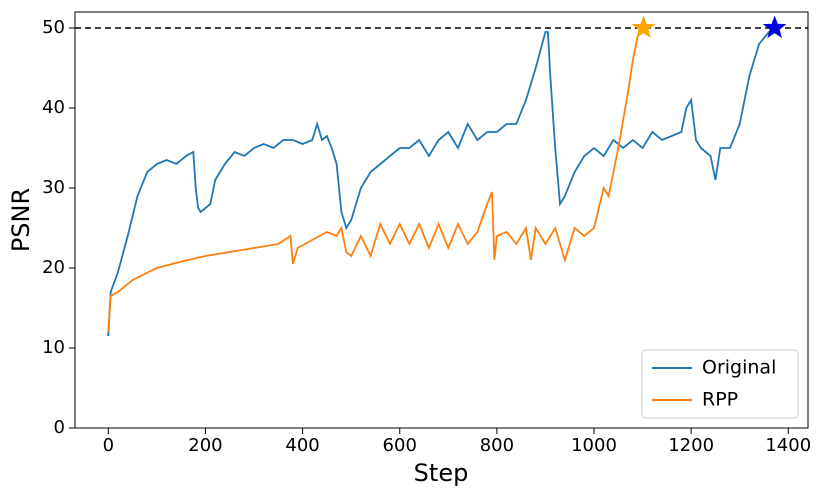 This screenshot has height=502, width=830. I want to click on y-tick-label: 20, so click(53, 267).